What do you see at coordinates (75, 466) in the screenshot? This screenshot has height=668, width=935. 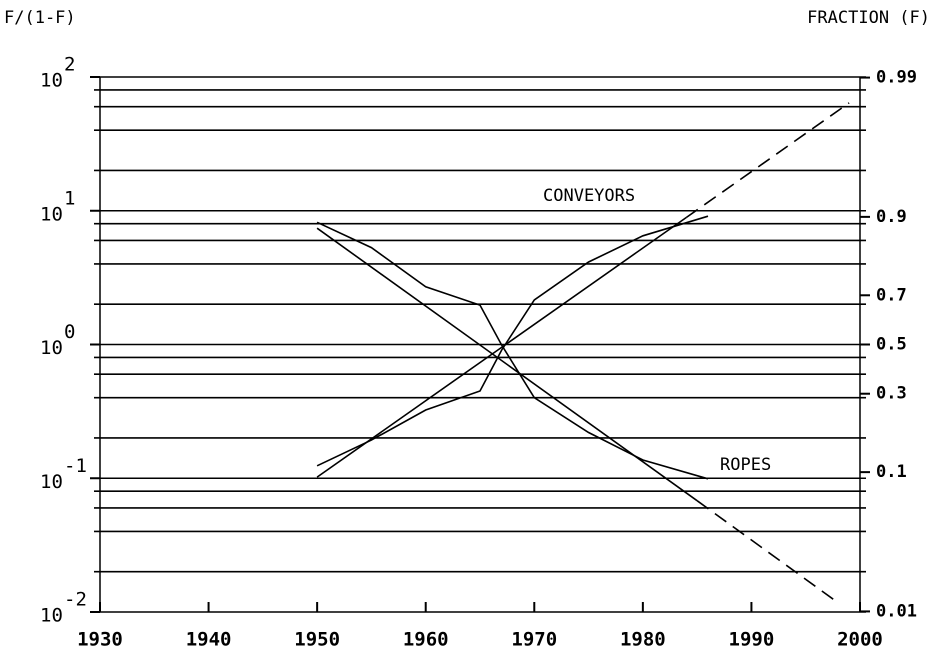 I see `y-tick-exponent: -1` at bounding box center [75, 466].